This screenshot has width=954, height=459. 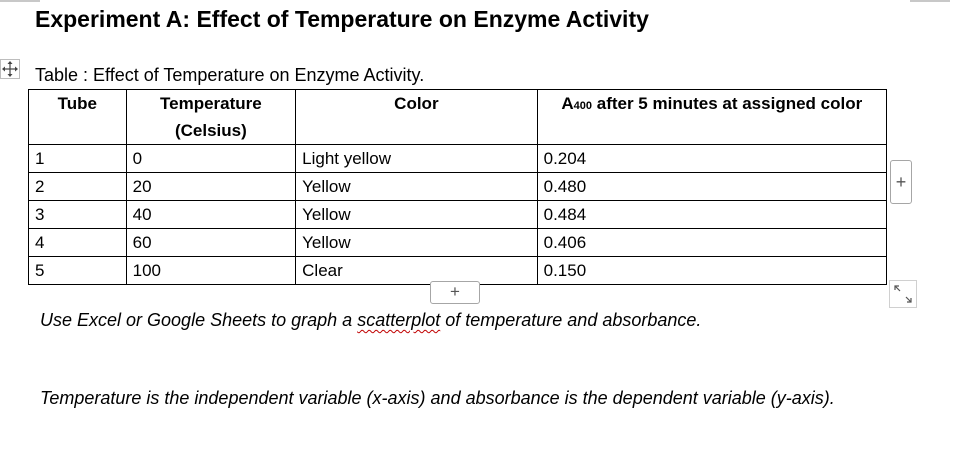 What do you see at coordinates (399, 320) in the screenshot?
I see `spellcheck-flagged-word: scatterplot` at bounding box center [399, 320].